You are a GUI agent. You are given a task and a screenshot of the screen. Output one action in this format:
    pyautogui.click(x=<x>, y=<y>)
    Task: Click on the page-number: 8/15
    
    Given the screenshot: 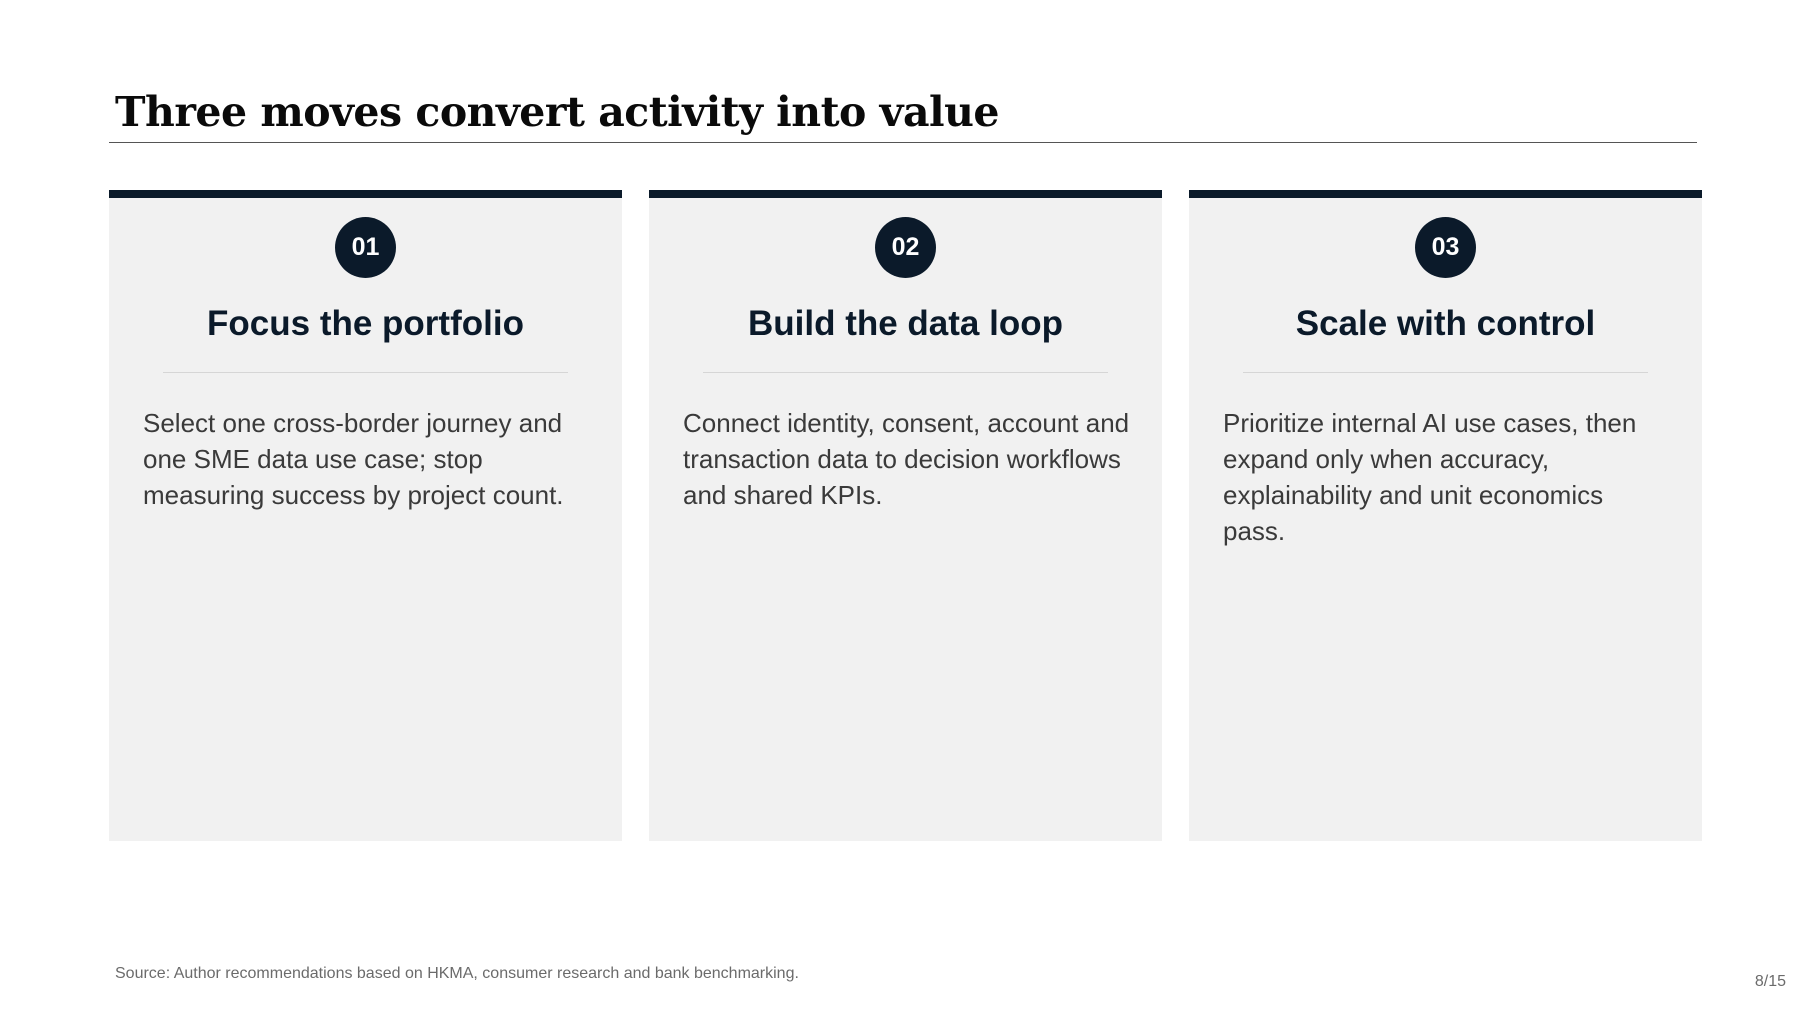 What is the action you would take?
    pyautogui.click(x=1770, y=981)
    